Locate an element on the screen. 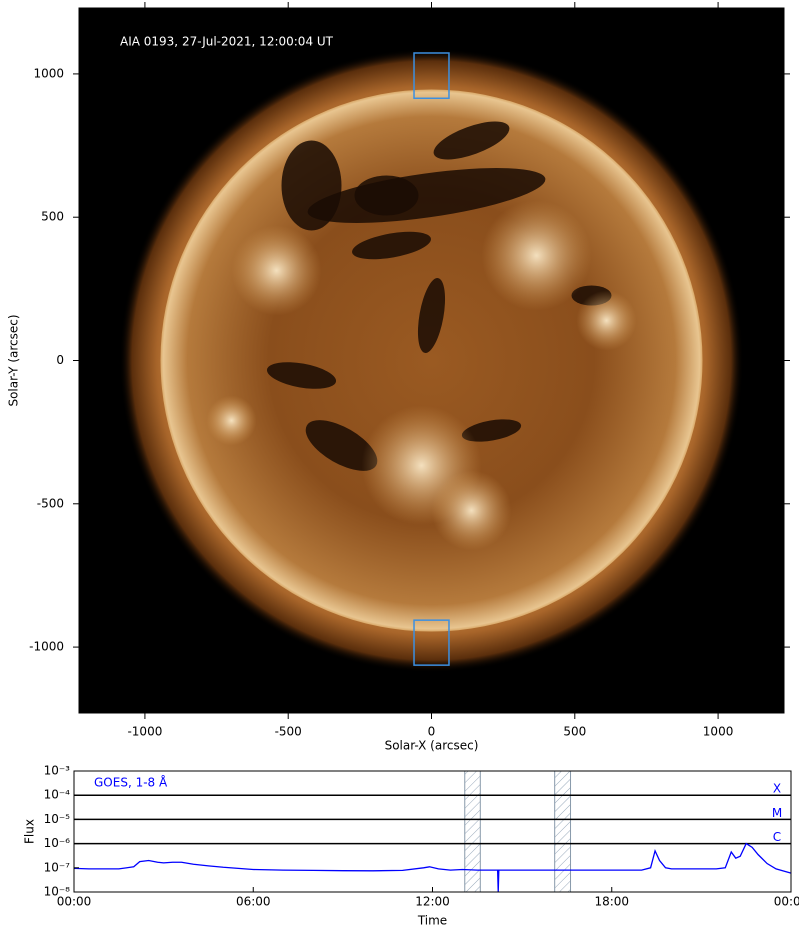 The width and height of the screenshot is (799, 939). class-label: M is located at coordinates (777, 813).